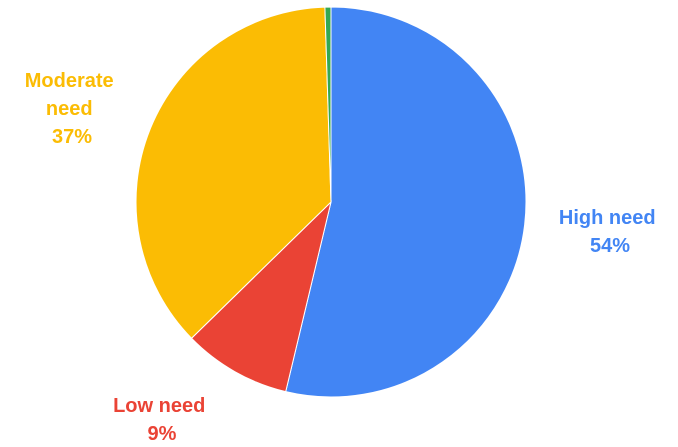 This screenshot has height=447, width=678. Describe the element at coordinates (72, 109) in the screenshot. I see `label-moderate-need: Moderate need 37%` at that location.